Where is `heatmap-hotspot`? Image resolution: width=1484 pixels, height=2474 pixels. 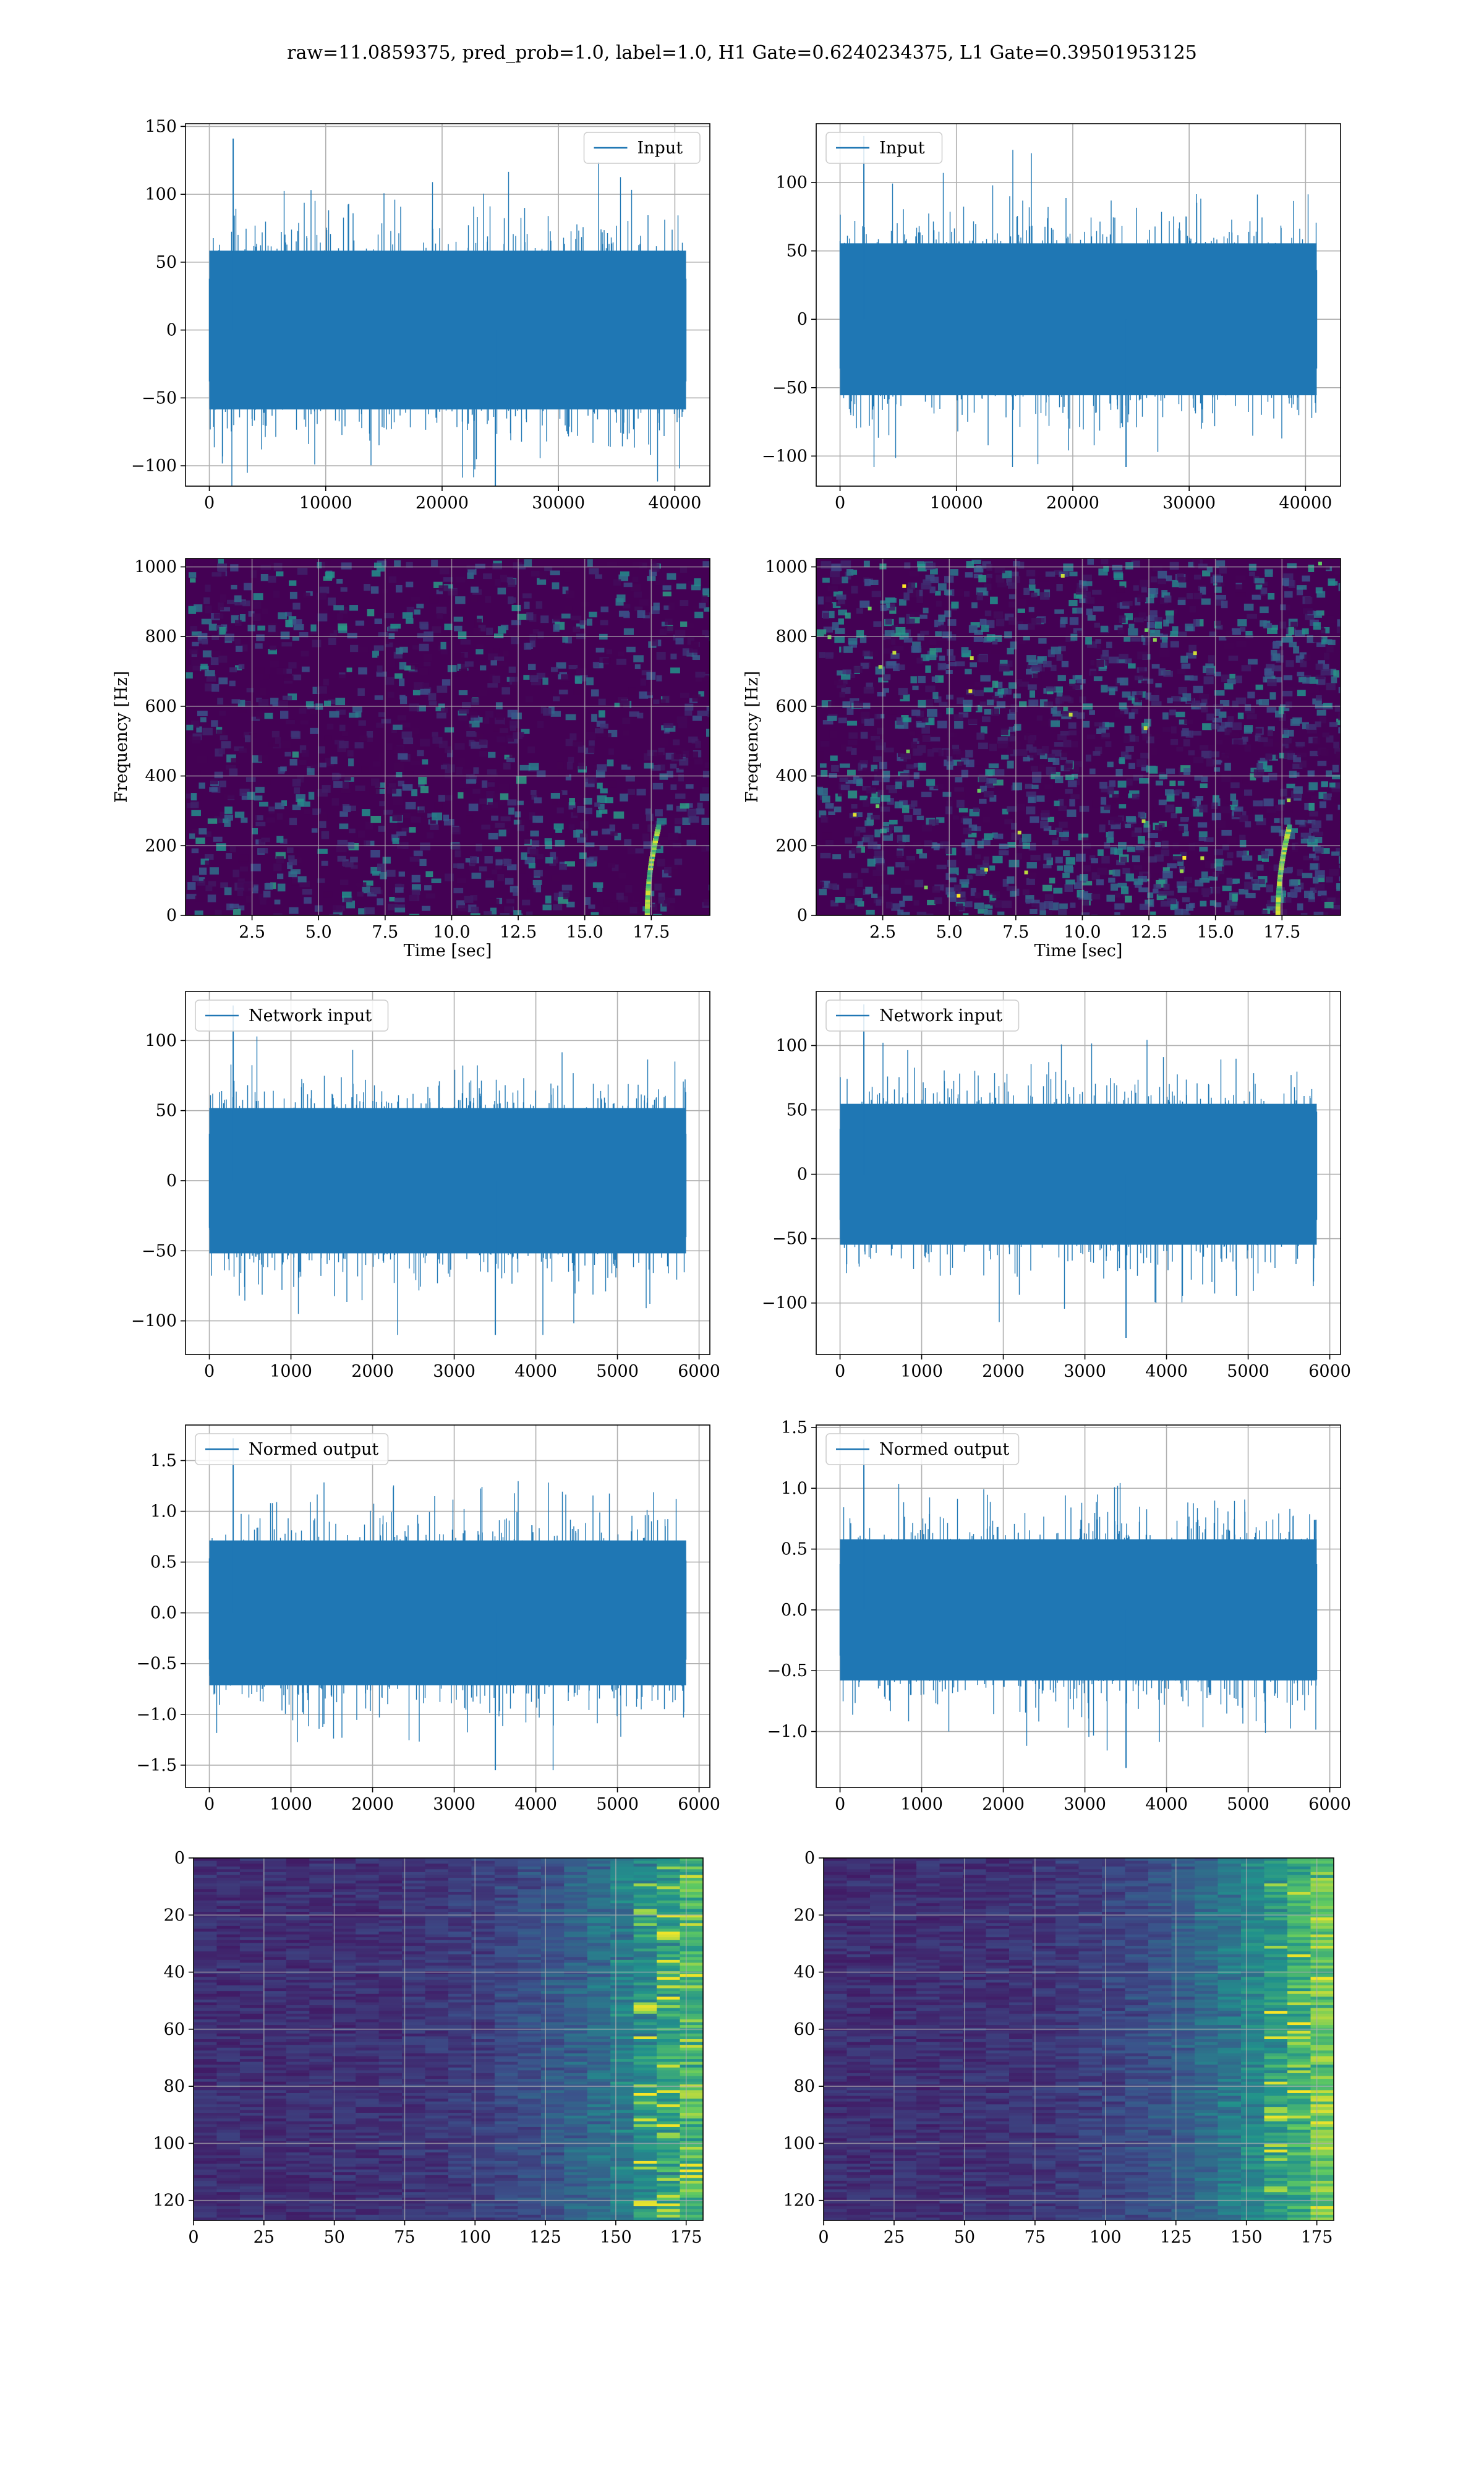 heatmap-hotspot is located at coordinates (1184, 857).